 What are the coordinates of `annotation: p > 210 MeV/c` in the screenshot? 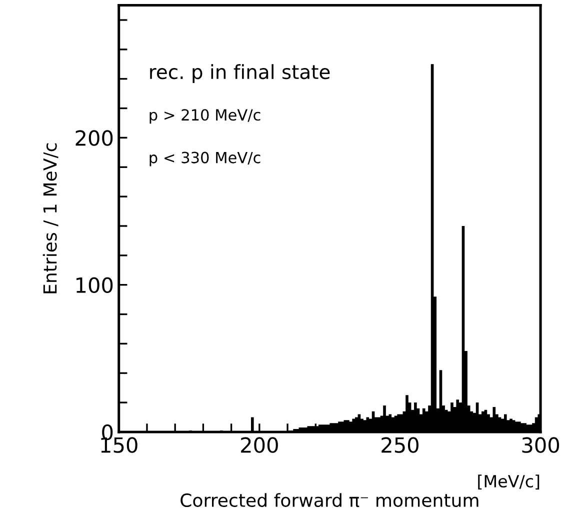 It's located at (205, 116).